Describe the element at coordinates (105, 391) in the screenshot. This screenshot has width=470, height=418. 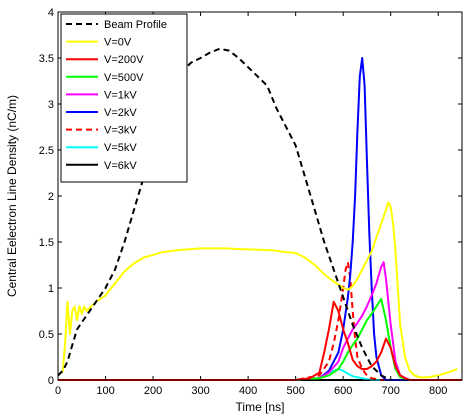
I see `x-tick-label: 100` at that location.